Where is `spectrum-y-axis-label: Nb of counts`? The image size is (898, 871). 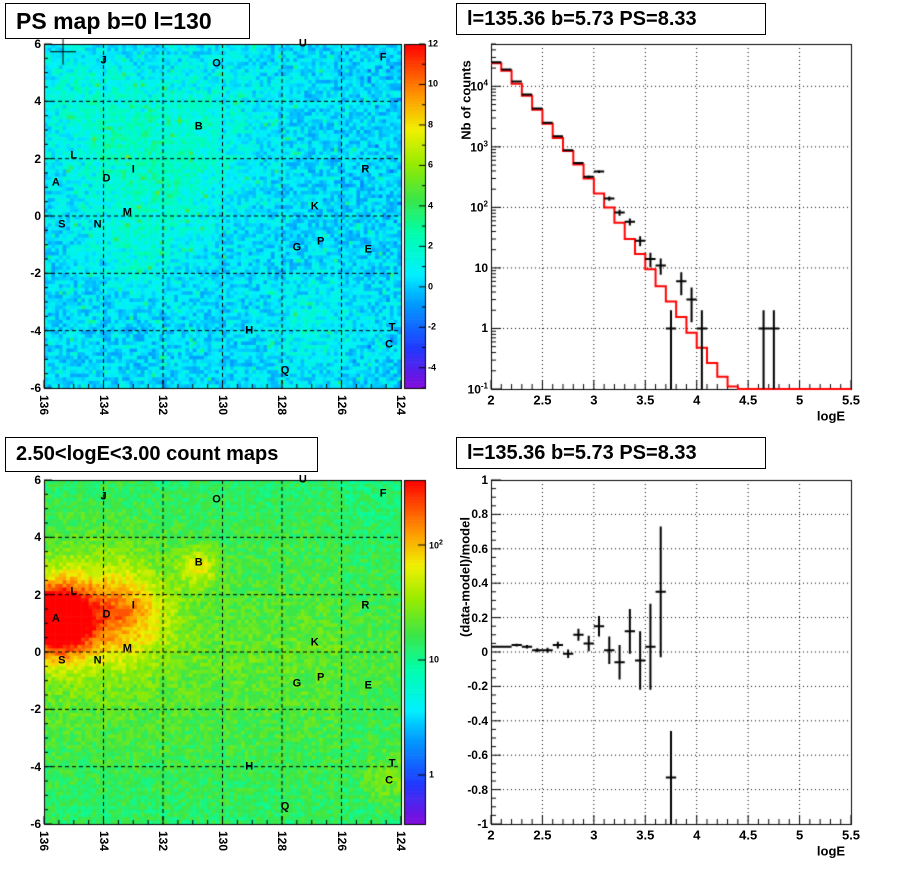
spectrum-y-axis-label: Nb of counts is located at coordinates (466, 100).